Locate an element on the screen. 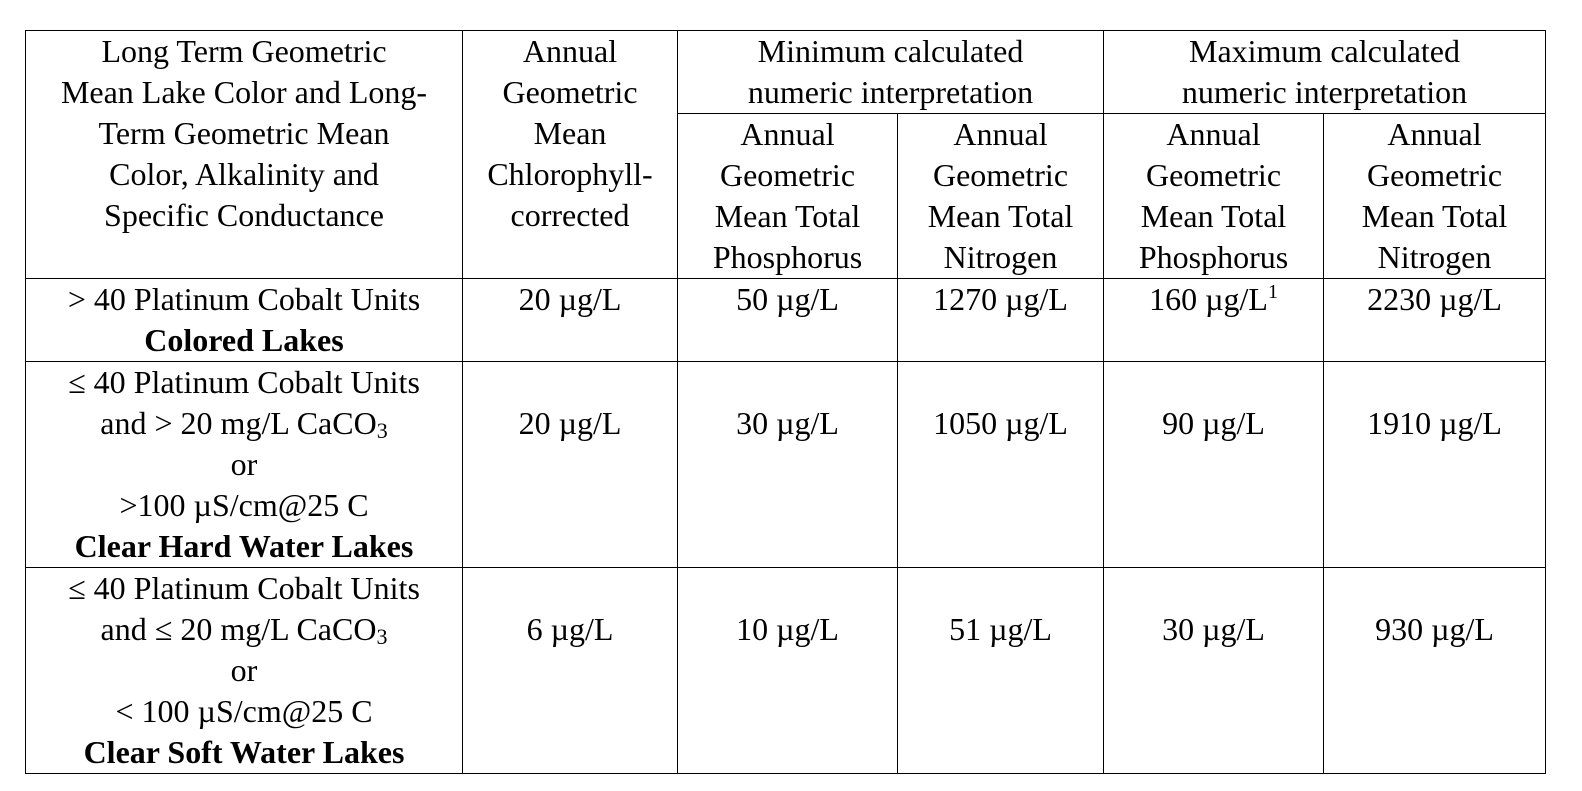 The width and height of the screenshot is (1582, 791). header-min-total-phosphorus: Annual Geometric Mean Total Phosphorus is located at coordinates (787, 196).